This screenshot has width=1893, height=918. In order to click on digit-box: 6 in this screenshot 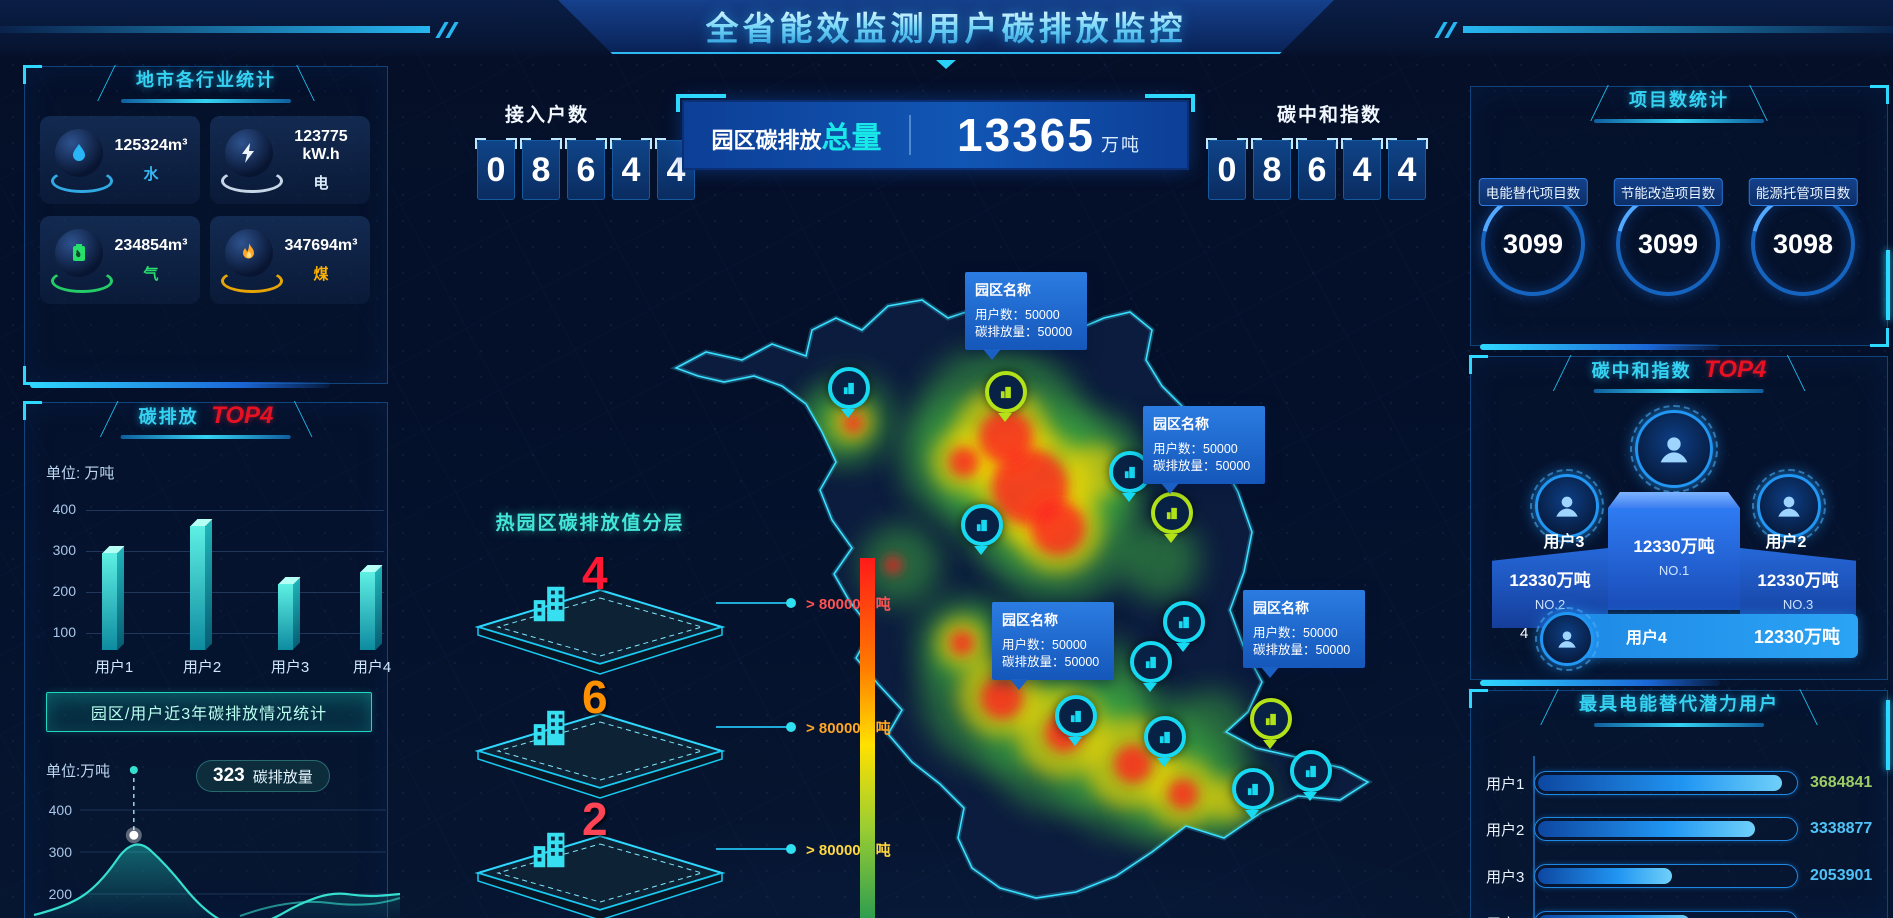, I will do `click(586, 169)`.